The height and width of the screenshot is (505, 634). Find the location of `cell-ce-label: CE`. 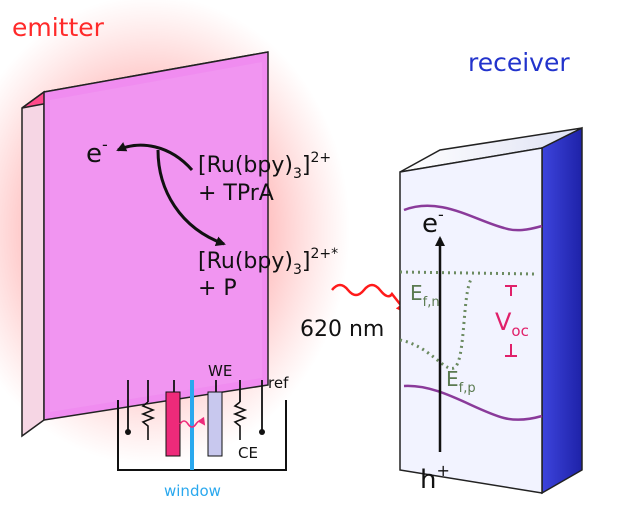

cell-ce-label: CE is located at coordinates (248, 453).